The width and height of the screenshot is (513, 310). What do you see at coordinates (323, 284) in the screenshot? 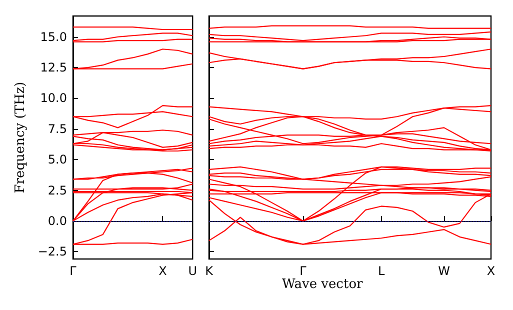
I see `x-axis-title: Wave vector` at bounding box center [323, 284].